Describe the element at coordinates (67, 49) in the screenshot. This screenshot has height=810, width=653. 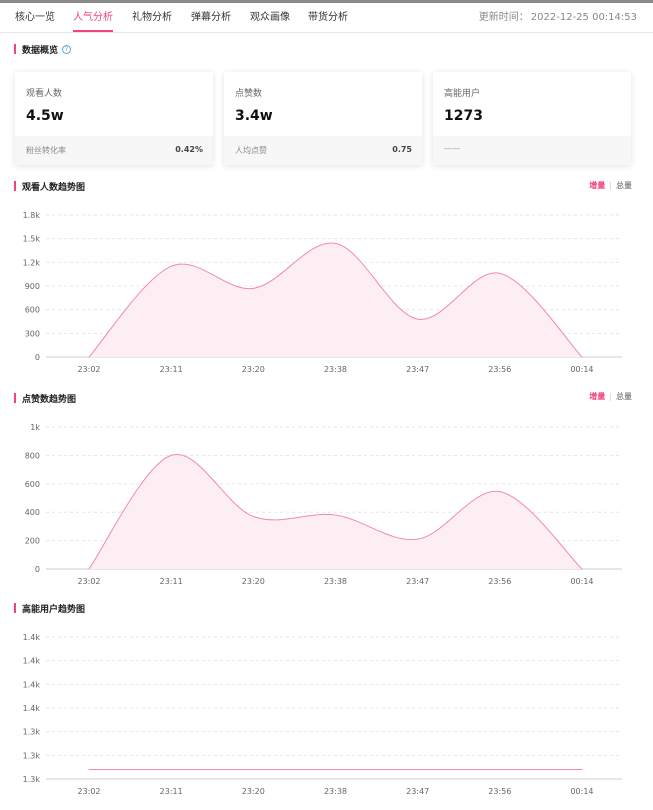
I see `question-circle-icon: ?` at that location.